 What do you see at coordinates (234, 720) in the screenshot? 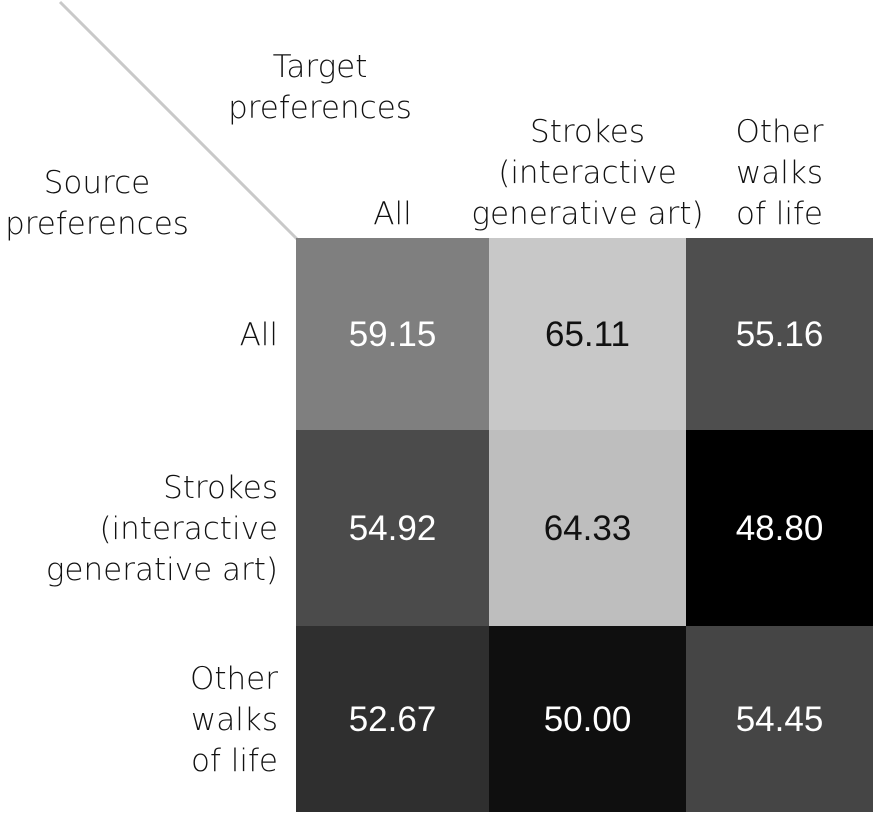
I see `row-label: walks` at bounding box center [234, 720].